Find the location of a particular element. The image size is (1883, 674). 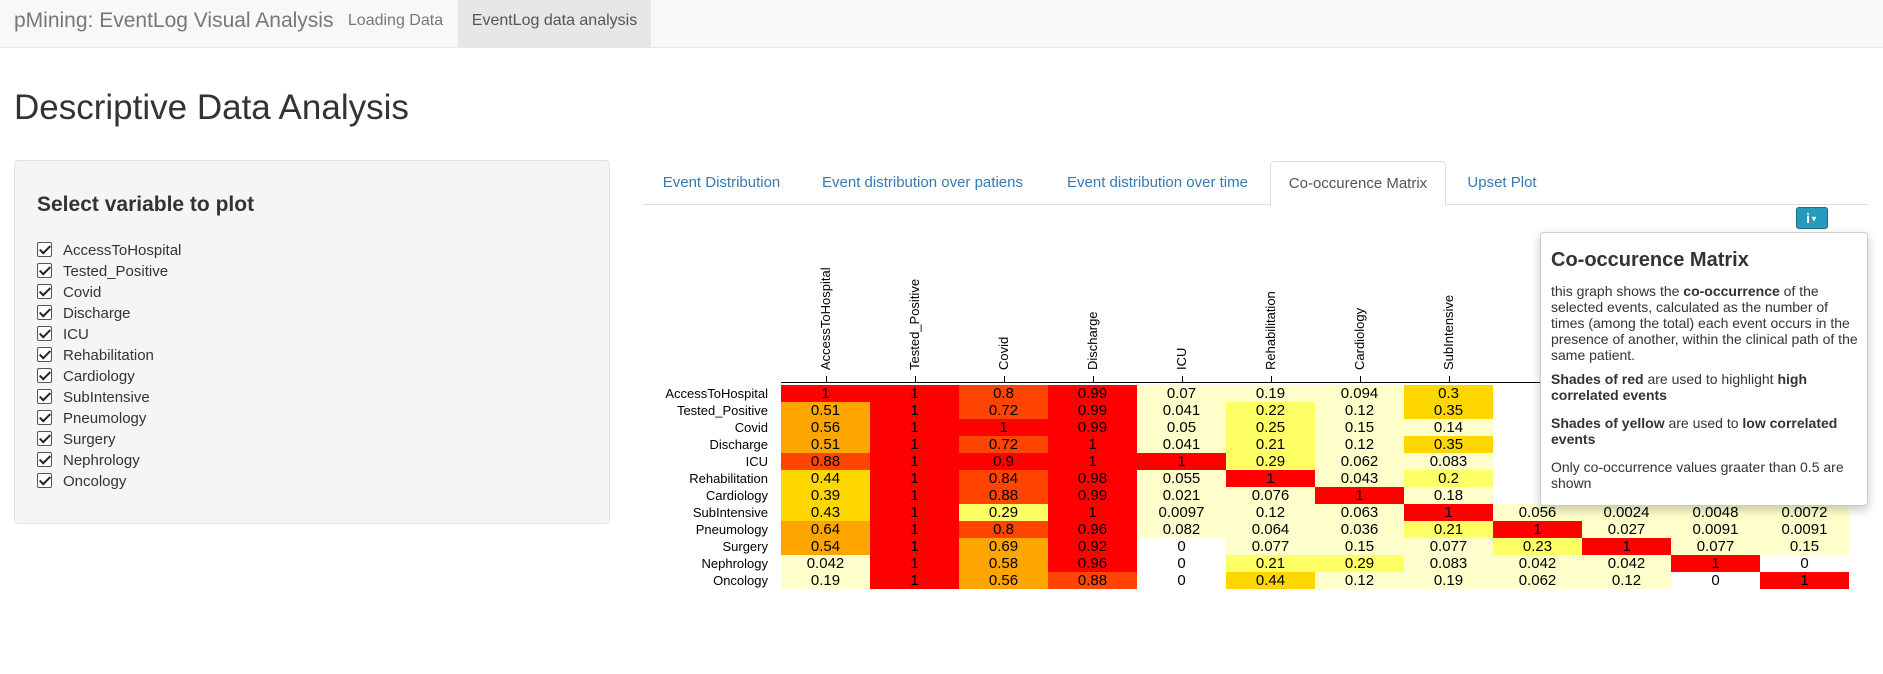

row-label: Rehabilitation is located at coordinates (728, 478).